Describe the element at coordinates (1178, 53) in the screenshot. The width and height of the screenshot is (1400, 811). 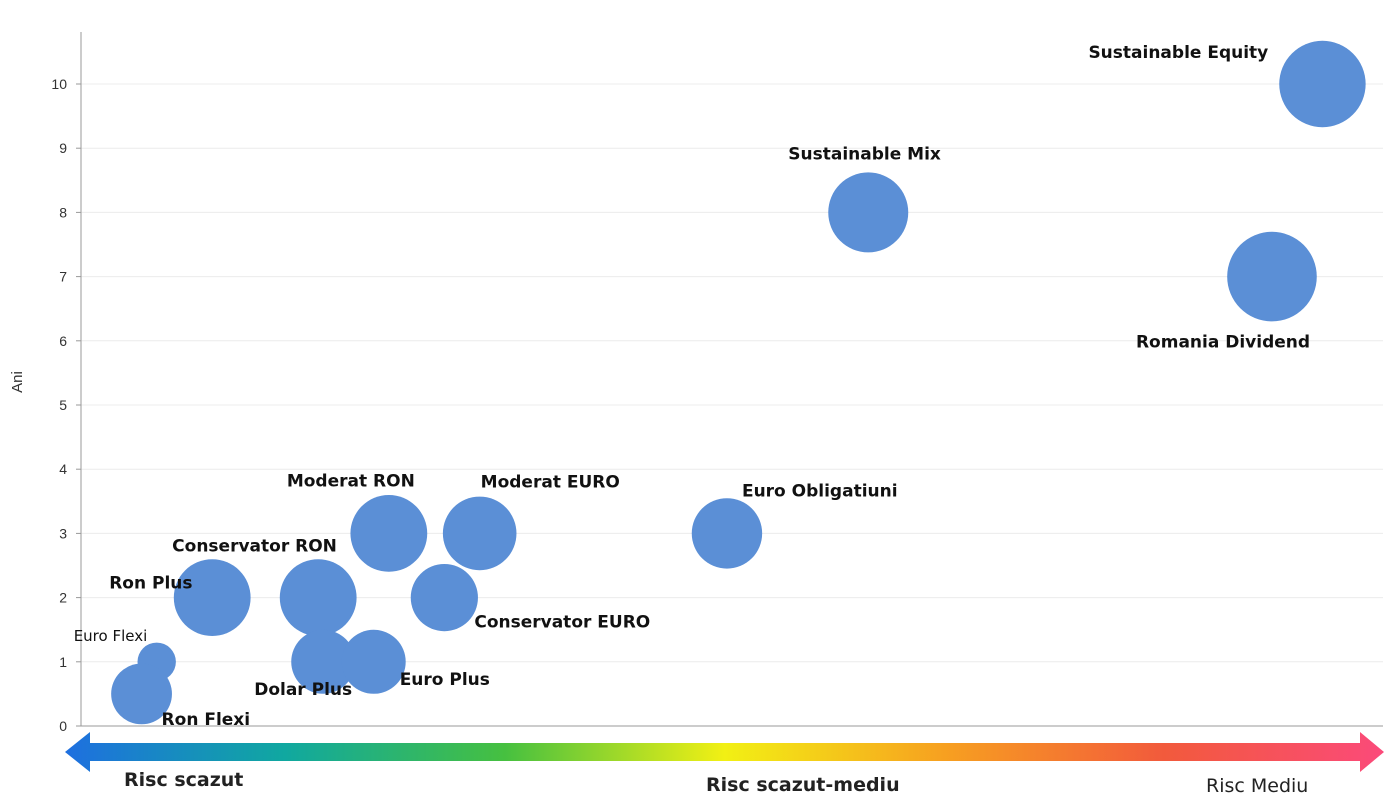
I see `bubble-label: Sustainable Equity` at that location.